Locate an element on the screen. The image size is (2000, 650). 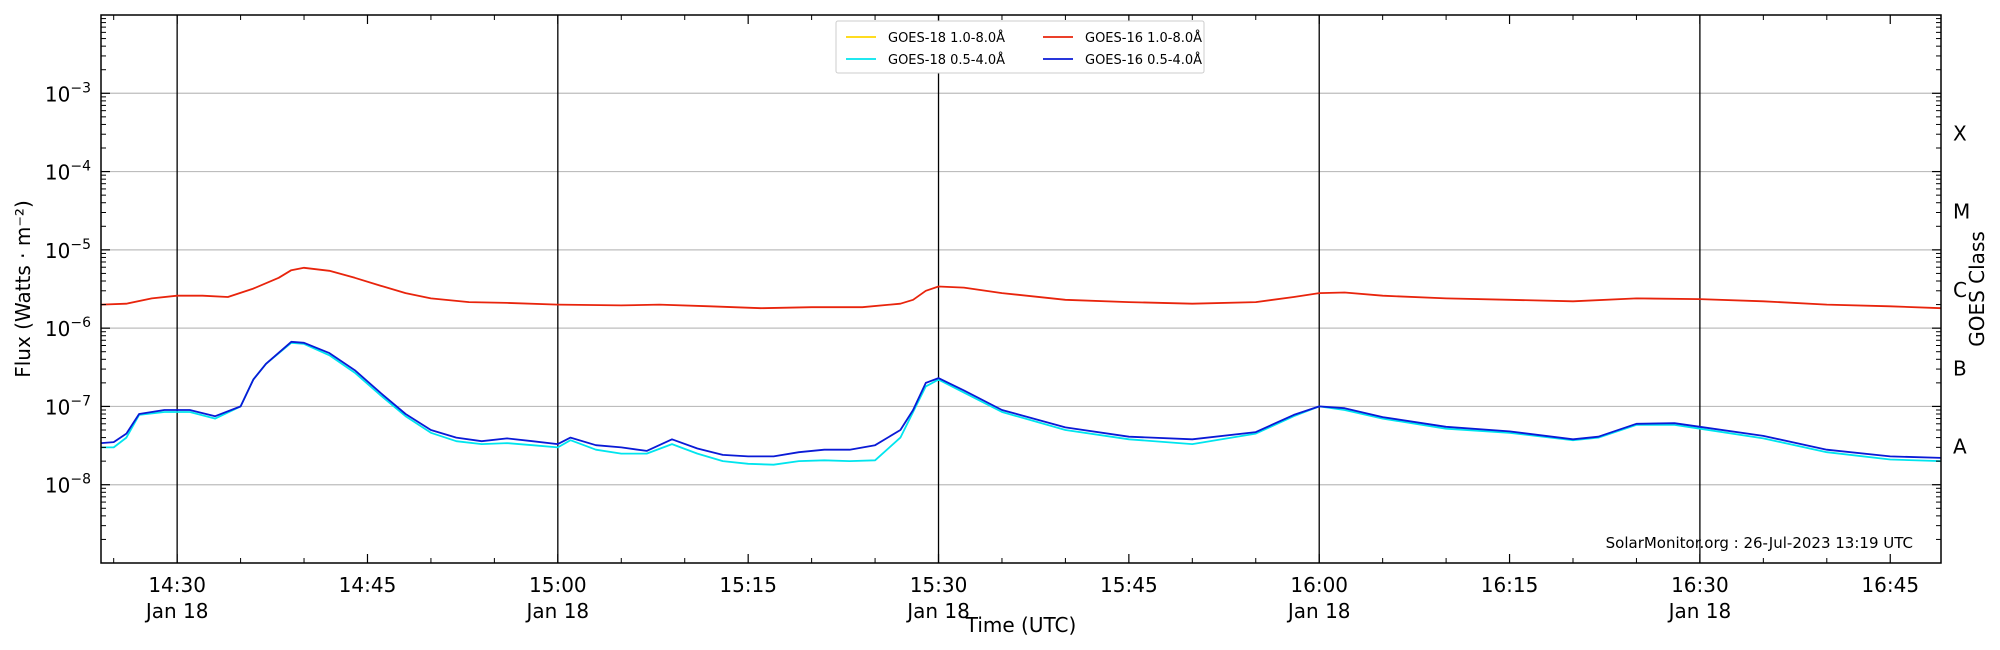
x-tick-label: 16:00 is located at coordinates (1319, 585).